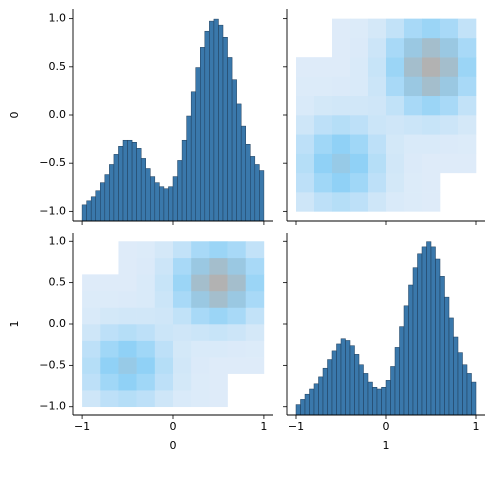  Describe the element at coordinates (58, 114) in the screenshot. I see `y-tick-label: 0.0` at that location.